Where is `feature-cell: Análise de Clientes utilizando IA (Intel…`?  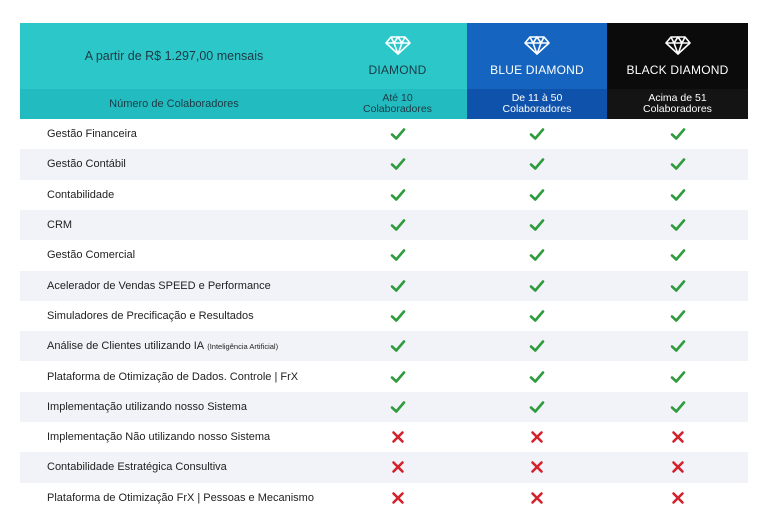
feature-cell: Análise de Clientes utilizando IA (Intel… is located at coordinates (174, 346).